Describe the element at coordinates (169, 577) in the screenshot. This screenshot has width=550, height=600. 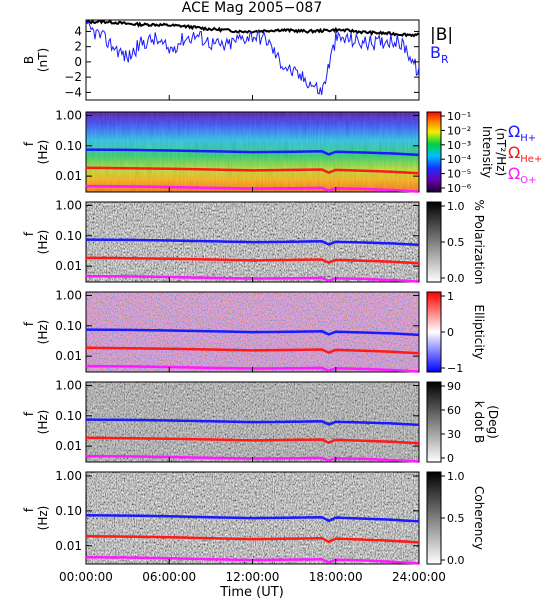
I see `xtick-label: 06:00:00` at that location.